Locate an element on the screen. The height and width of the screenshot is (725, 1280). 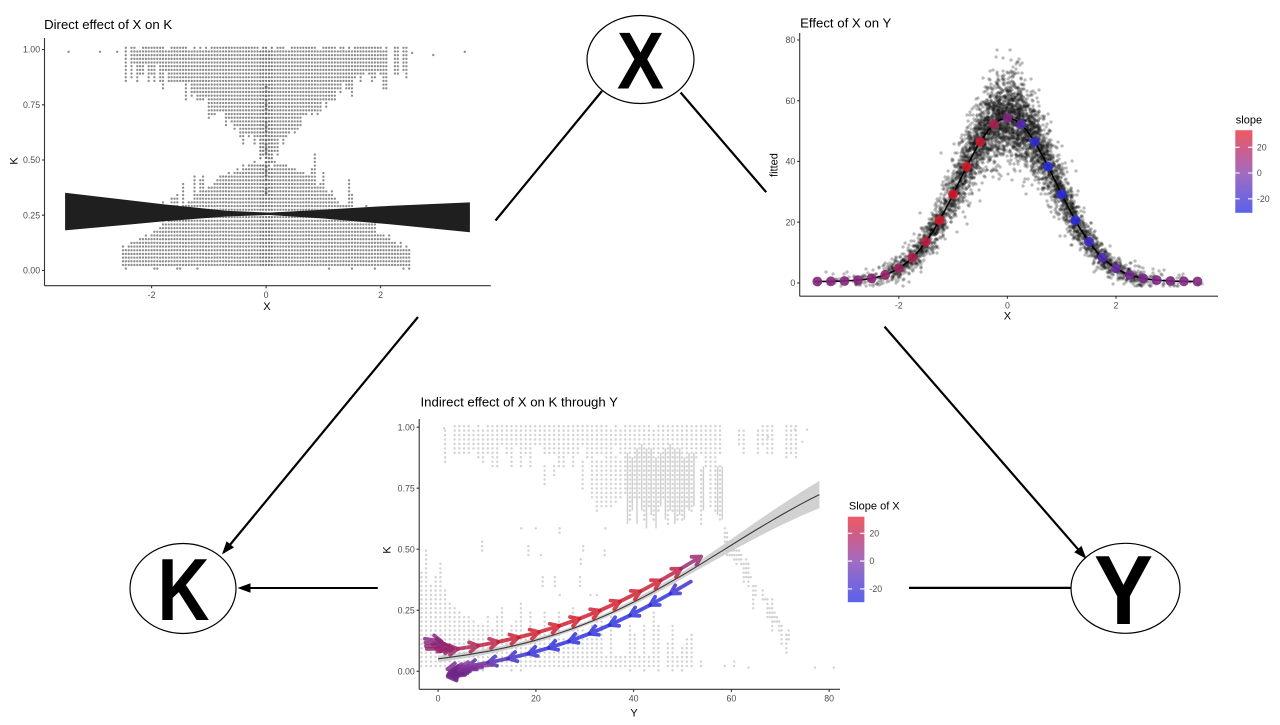
svg-text: slope is located at coordinates (1249, 121).